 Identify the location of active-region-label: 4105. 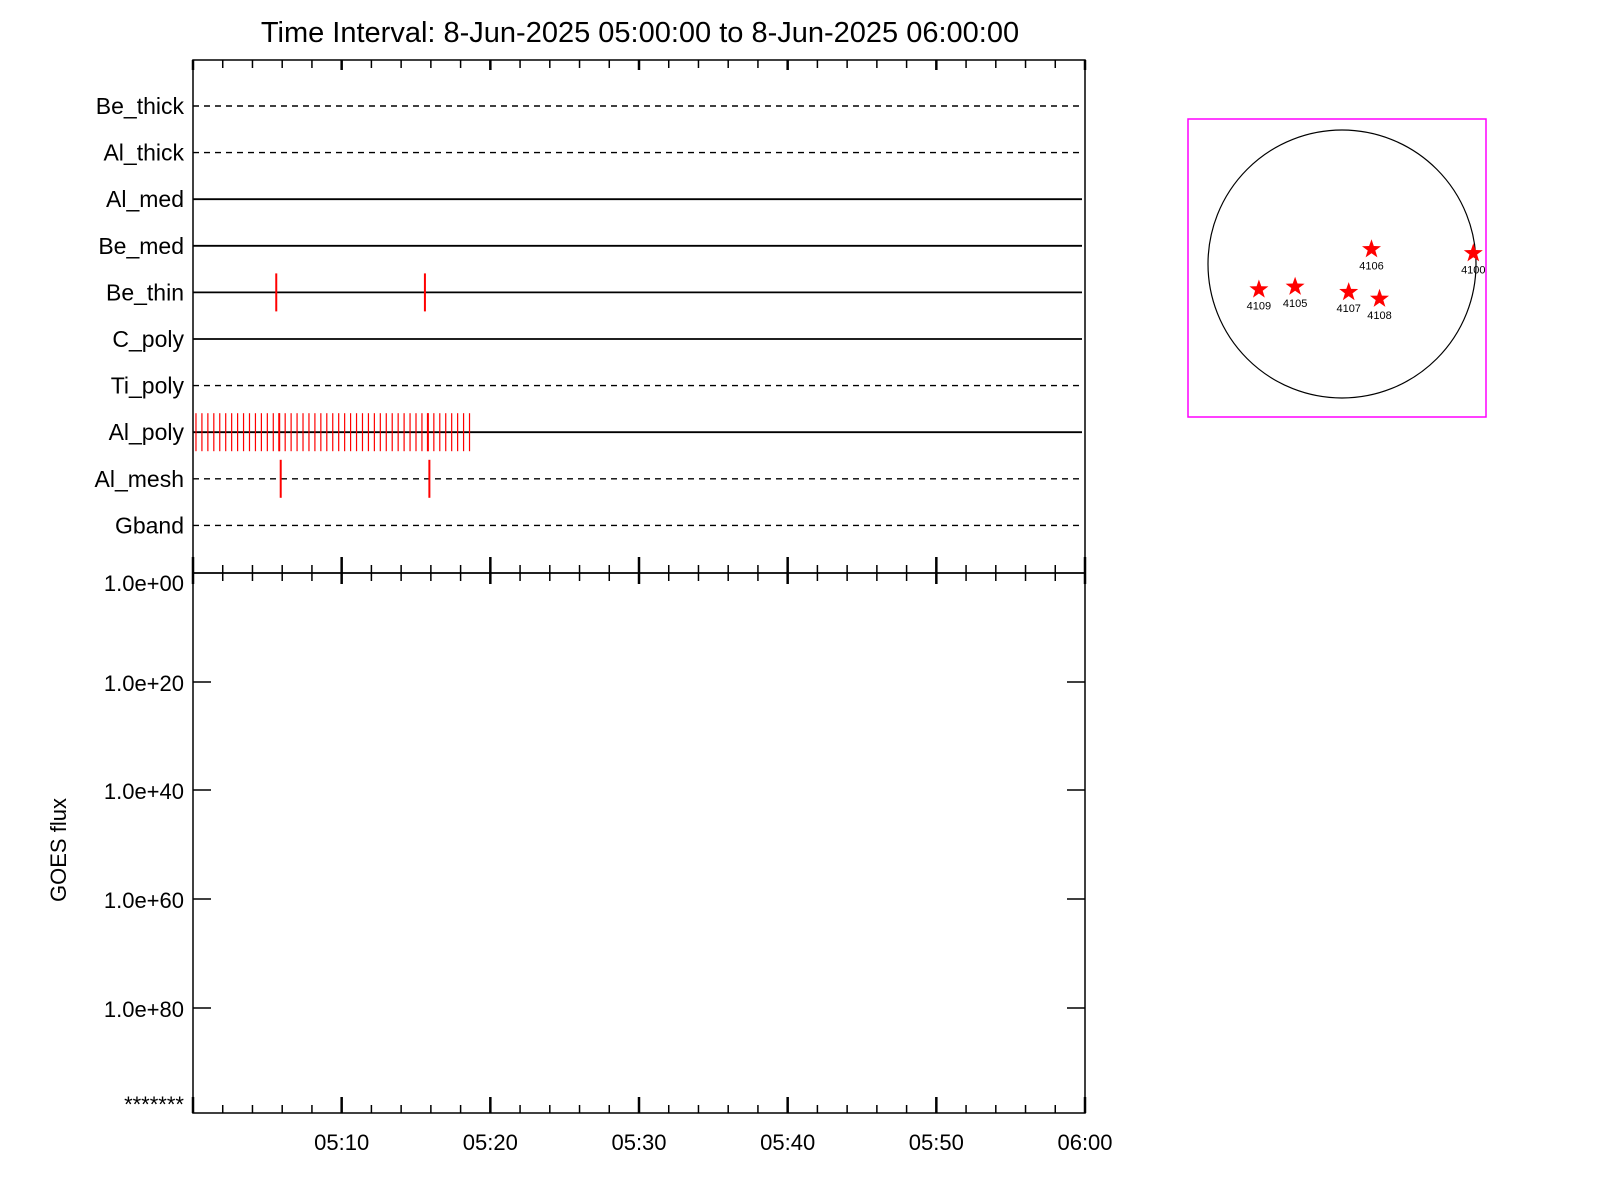
(1295, 304).